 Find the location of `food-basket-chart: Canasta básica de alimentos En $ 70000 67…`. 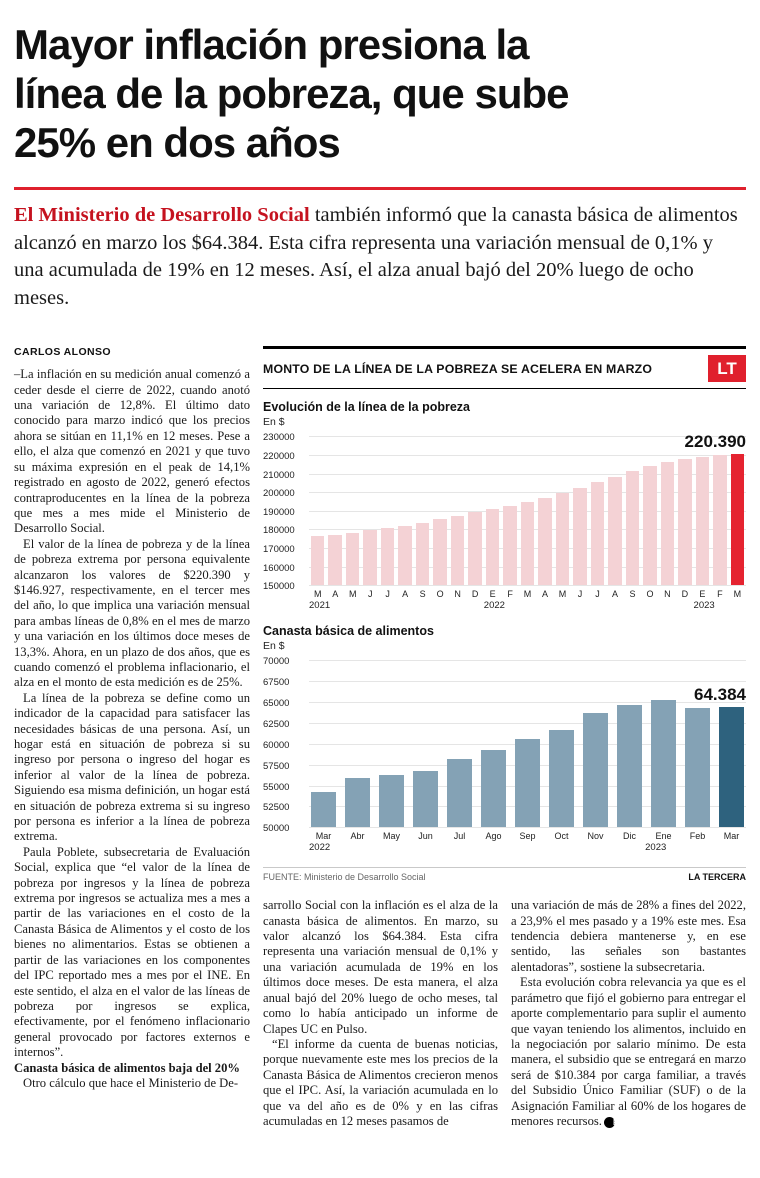

food-basket-chart: Canasta básica de alimentos En $ 70000 67… is located at coordinates (504, 739).